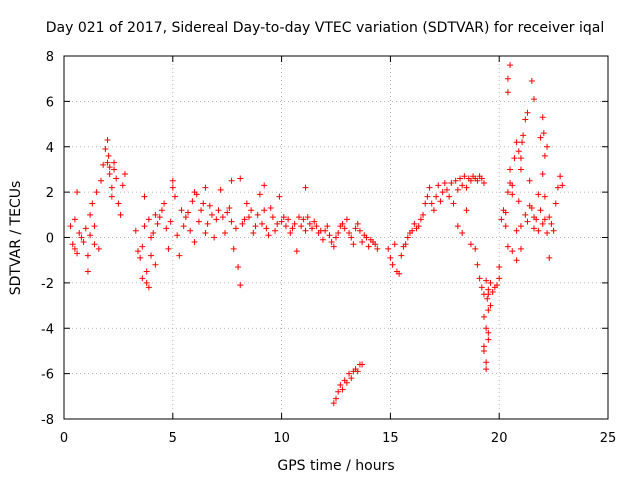  I want to click on x-tick-label: 0, so click(64, 438).